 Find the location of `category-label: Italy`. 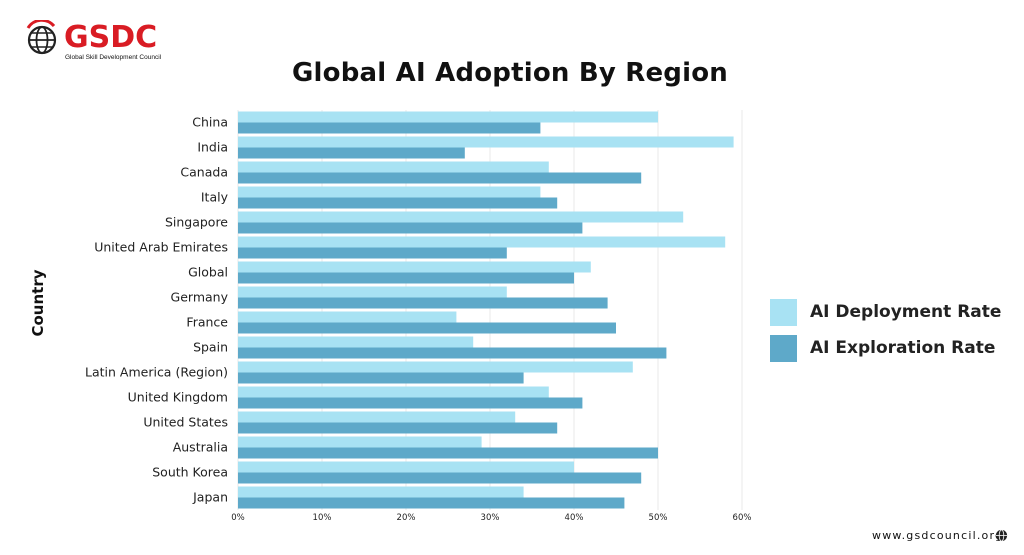

category-label: Italy is located at coordinates (215, 197).